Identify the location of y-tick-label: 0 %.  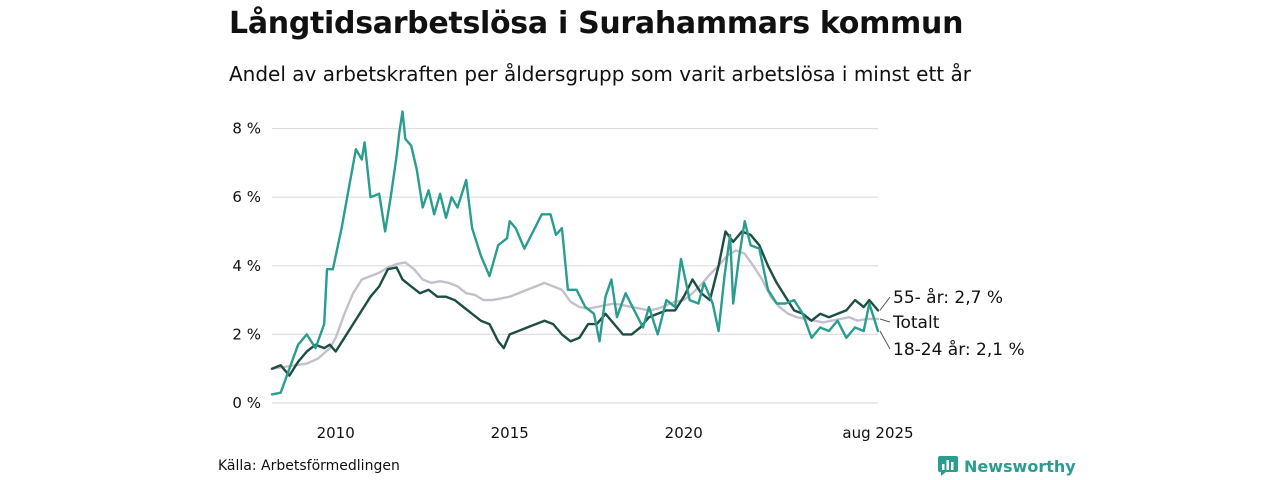
(246, 403).